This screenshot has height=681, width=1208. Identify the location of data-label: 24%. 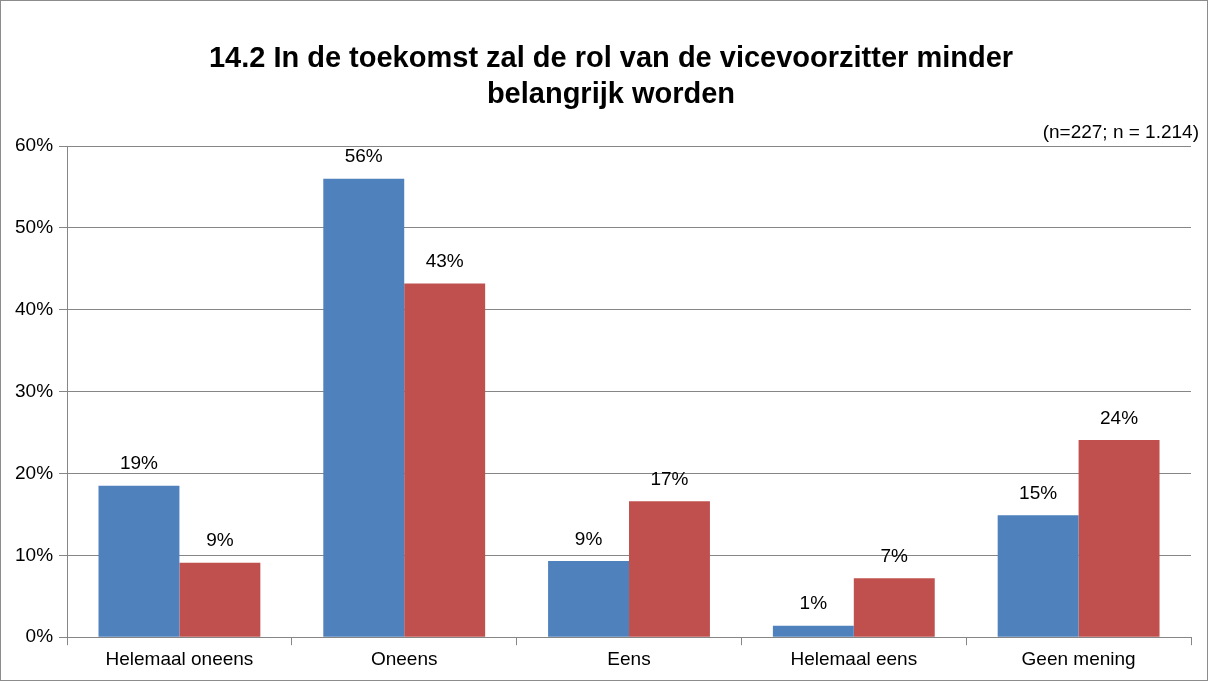
(1119, 417).